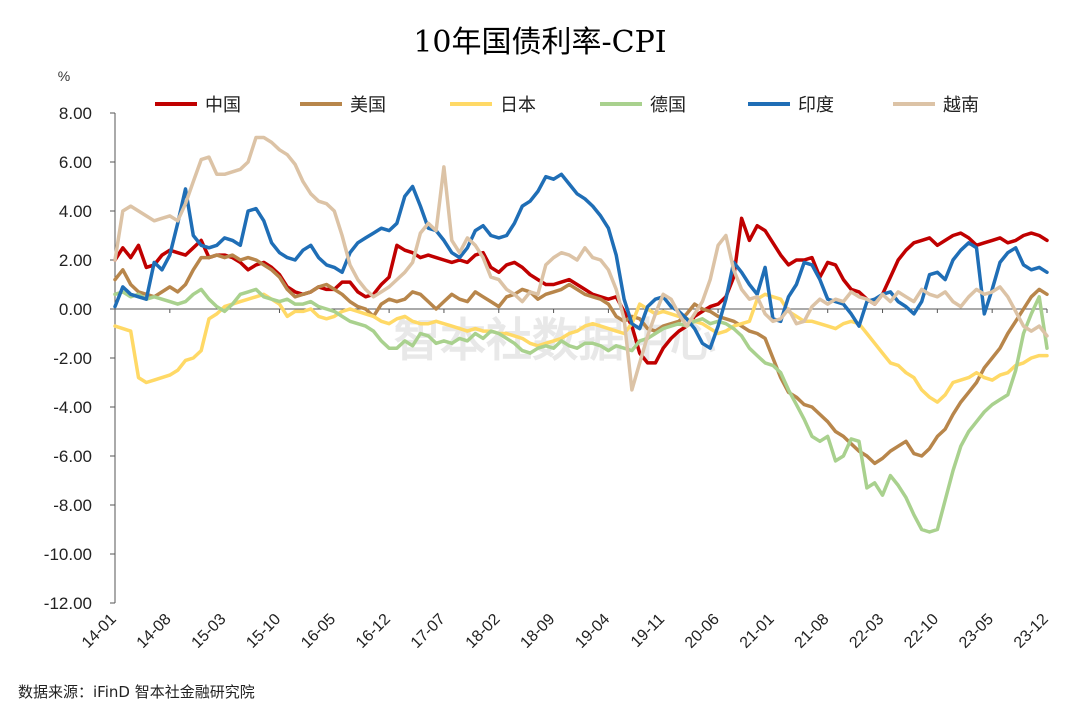  I want to click on y-tick-label: -10.00, so click(68, 554).